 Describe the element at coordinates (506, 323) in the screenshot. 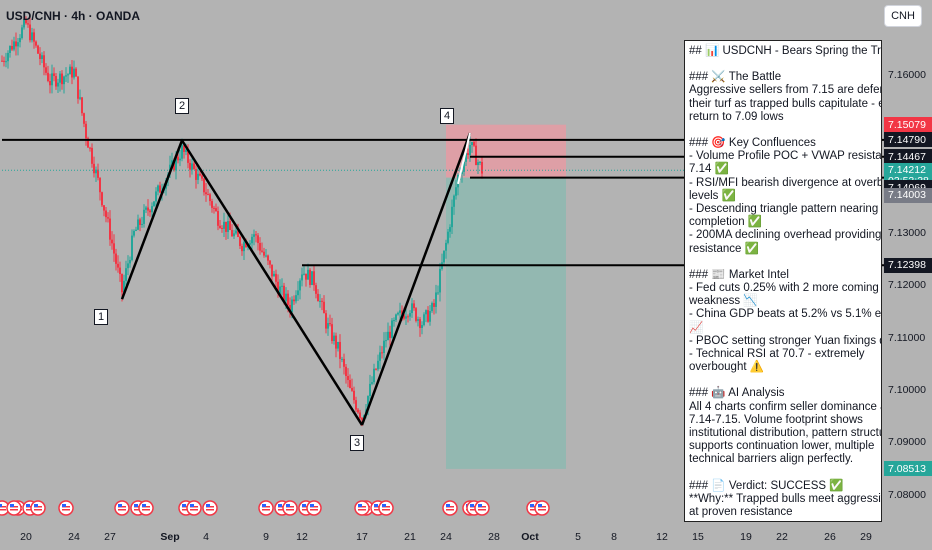

I see `target-zone` at that location.